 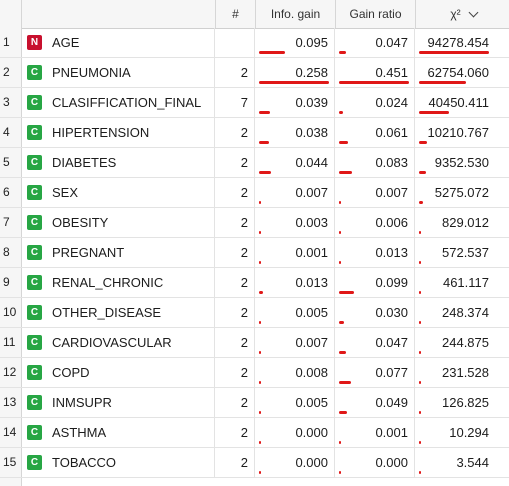 I want to click on table-row: 11 C CARDIOVASCULAR 2 0.007 0.047 244.875, so click(x=254, y=343).